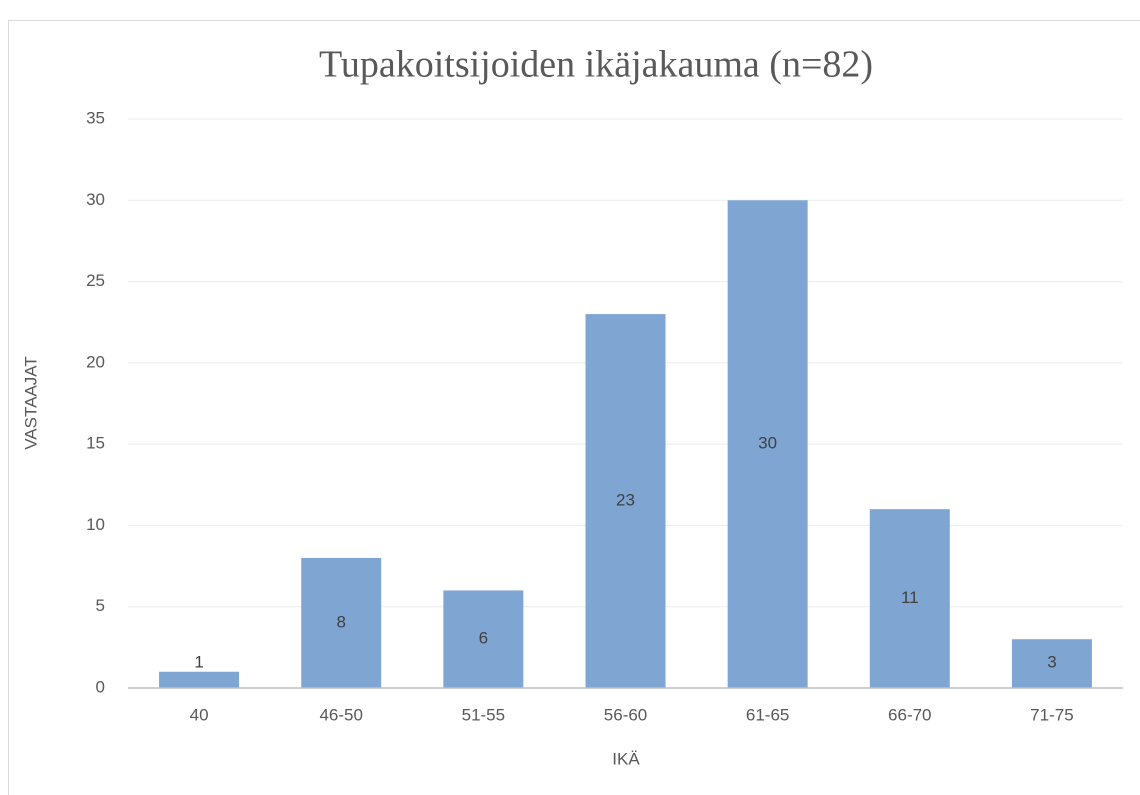  Describe the element at coordinates (95, 280) in the screenshot. I see `y-tick-label: 25` at that location.